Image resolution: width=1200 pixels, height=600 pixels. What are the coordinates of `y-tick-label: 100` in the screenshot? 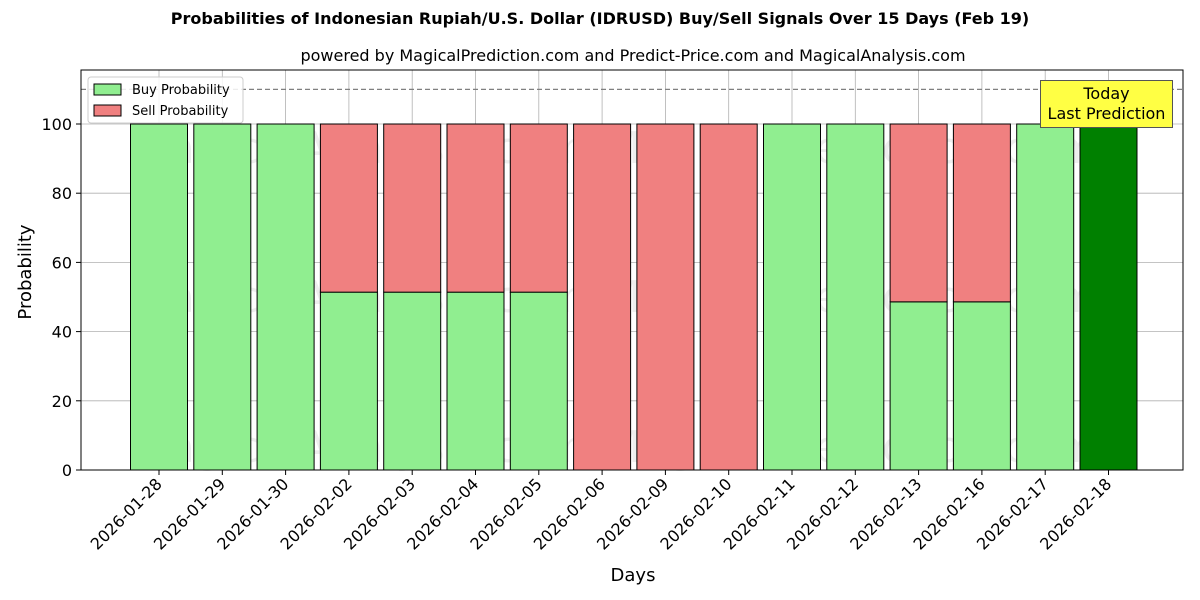 It's located at (56, 124).